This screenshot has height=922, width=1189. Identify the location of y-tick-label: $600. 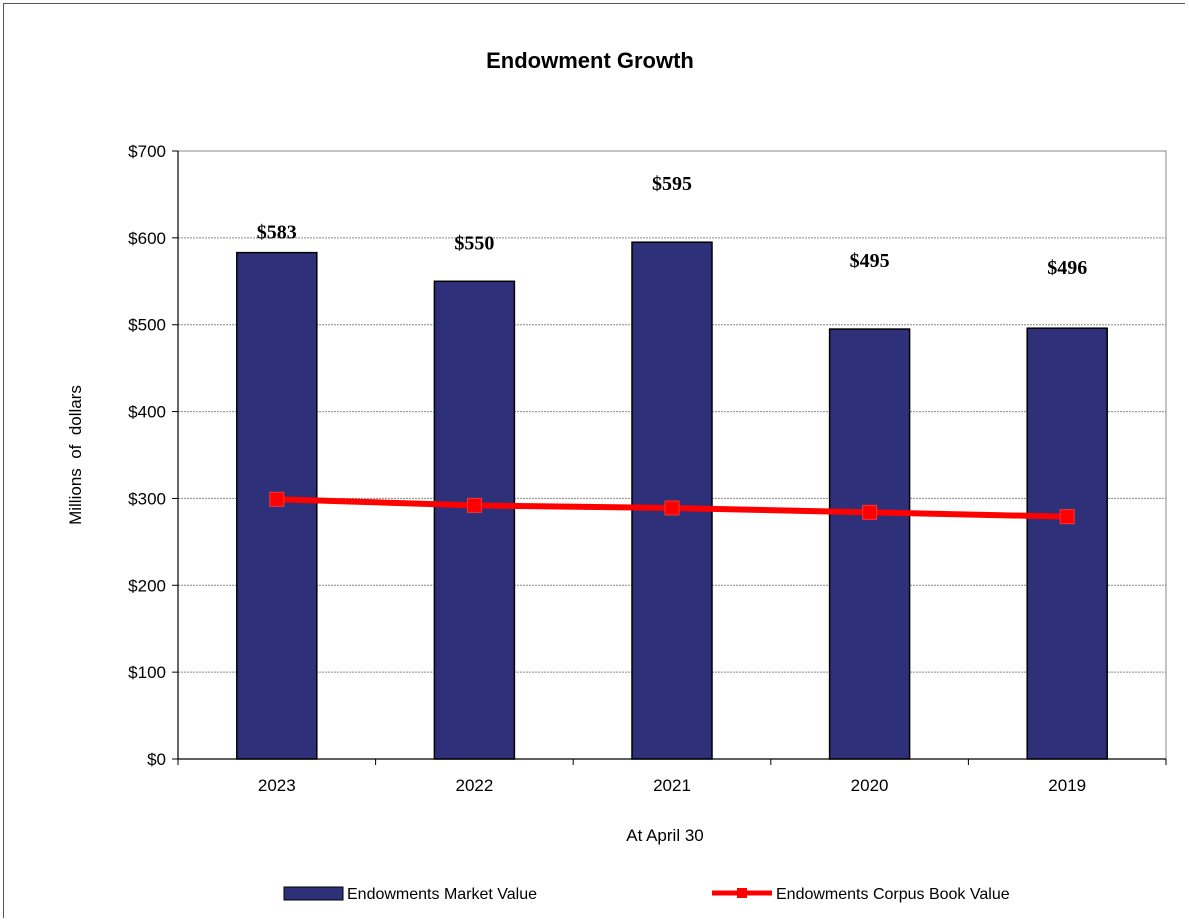
(147, 238).